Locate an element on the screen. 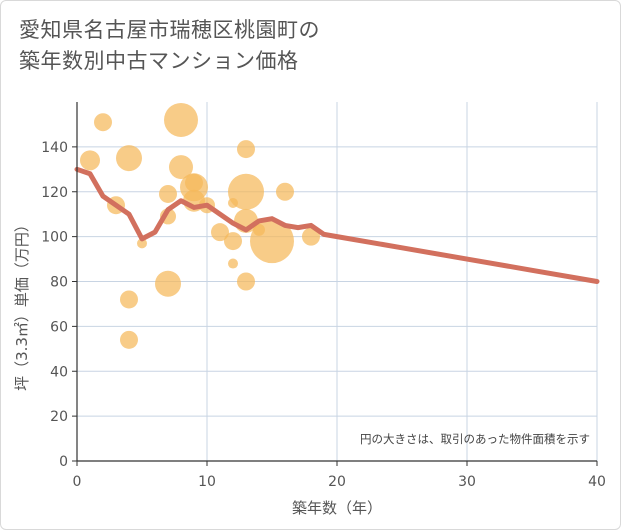 Image resolution: width=621 pixels, height=530 pixels. chart-title-line-2: 築年数別中古マンション価格 is located at coordinates (159, 61).